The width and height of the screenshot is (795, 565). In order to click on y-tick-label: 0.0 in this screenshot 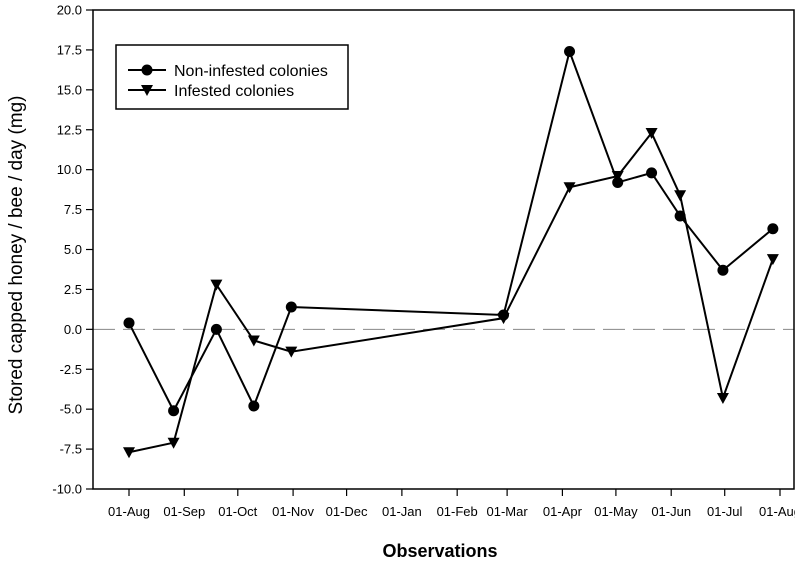, I will do `click(73, 329)`.